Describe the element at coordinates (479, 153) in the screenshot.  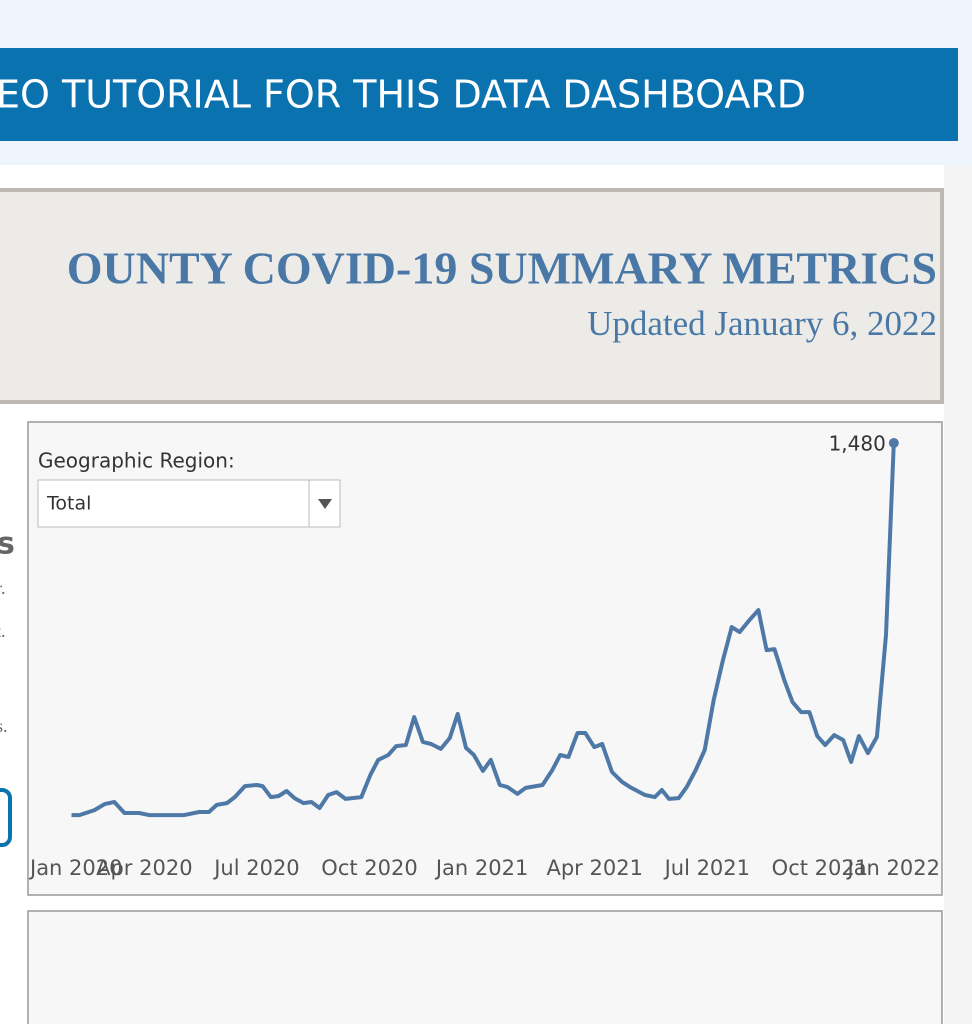
I see `banner-gap` at that location.